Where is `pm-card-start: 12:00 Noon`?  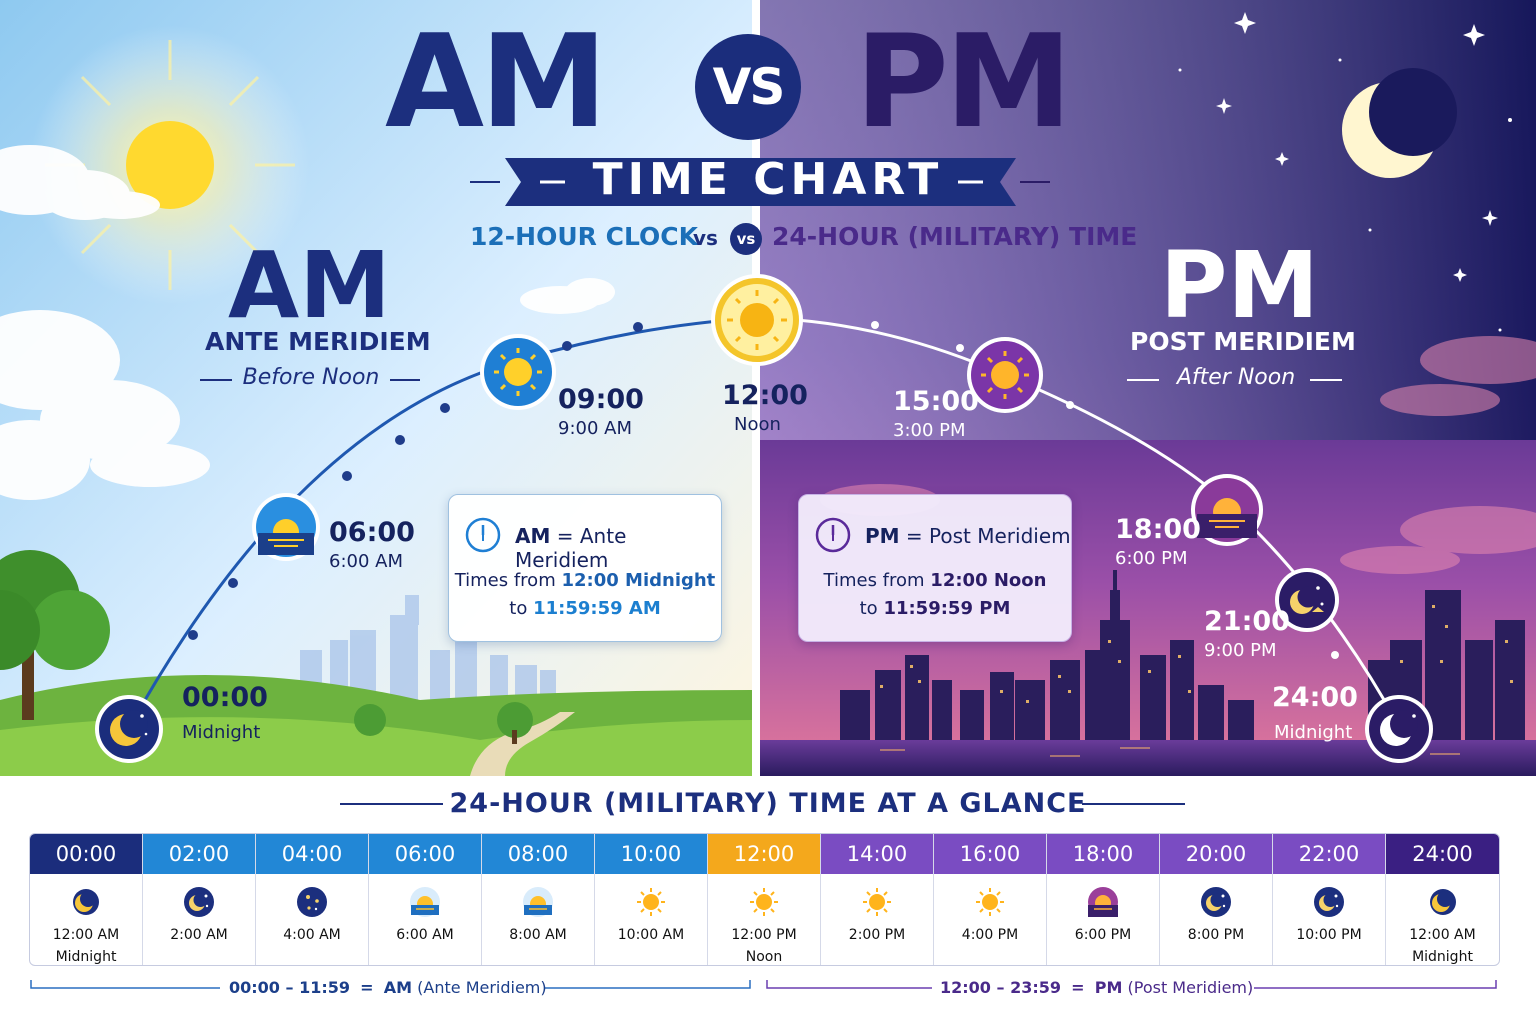 pm-card-start: 12:00 Noon is located at coordinates (988, 580).